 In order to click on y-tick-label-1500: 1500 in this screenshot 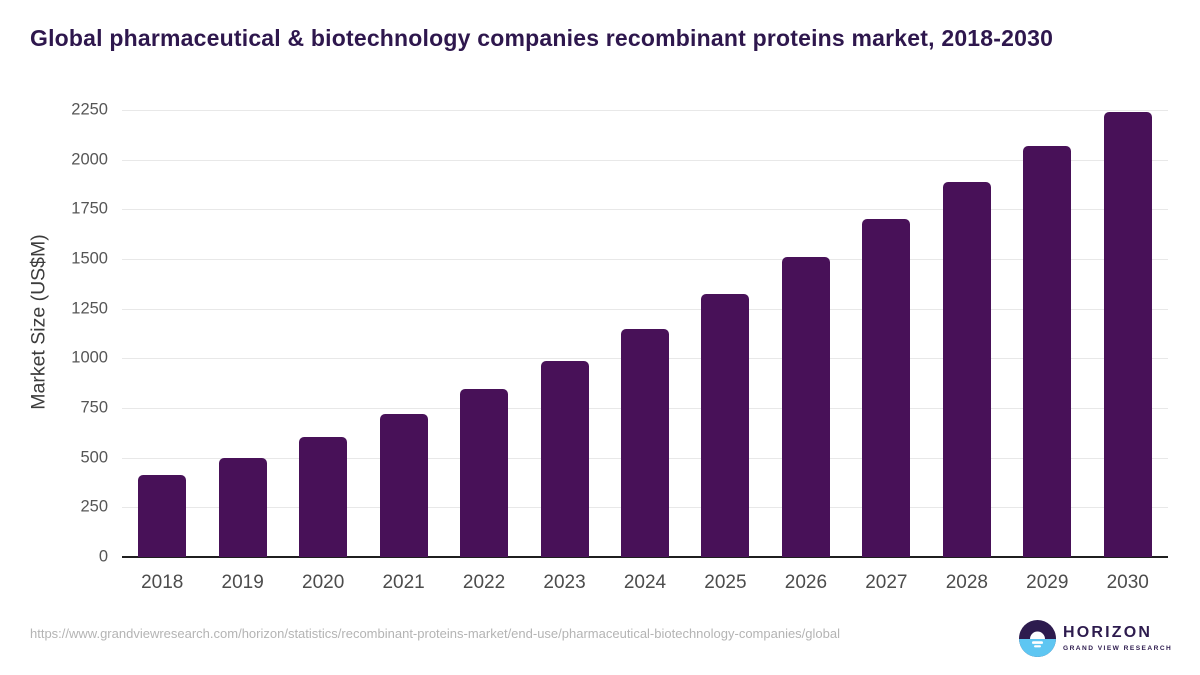, I will do `click(89, 258)`.